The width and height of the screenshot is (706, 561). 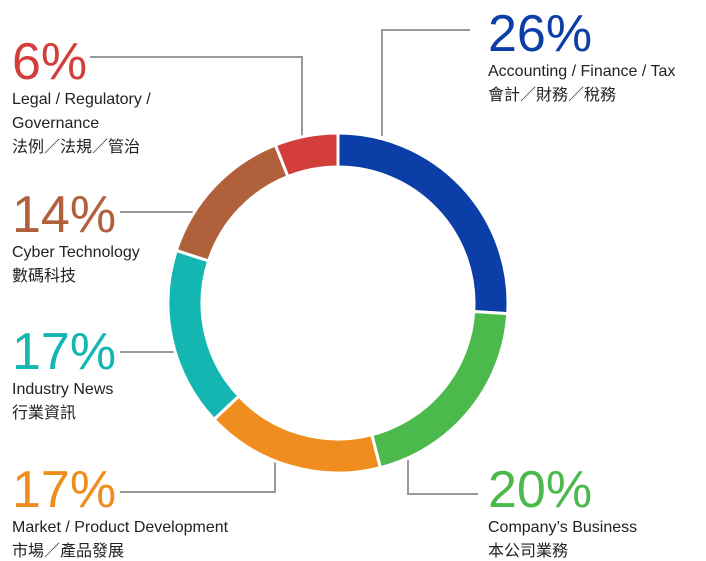 What do you see at coordinates (582, 71) in the screenshot?
I see `category-label: Accounting / Finance / Tax` at bounding box center [582, 71].